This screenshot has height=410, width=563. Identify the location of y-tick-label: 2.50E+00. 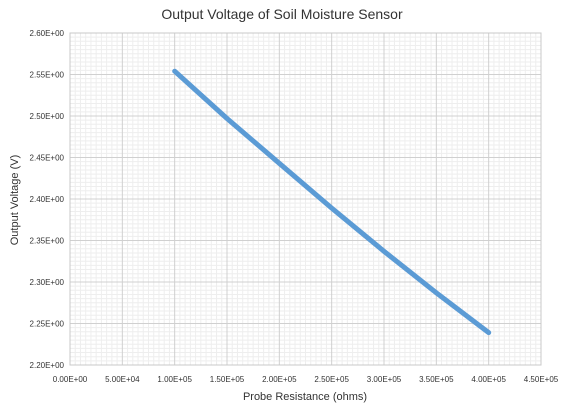
(47, 116).